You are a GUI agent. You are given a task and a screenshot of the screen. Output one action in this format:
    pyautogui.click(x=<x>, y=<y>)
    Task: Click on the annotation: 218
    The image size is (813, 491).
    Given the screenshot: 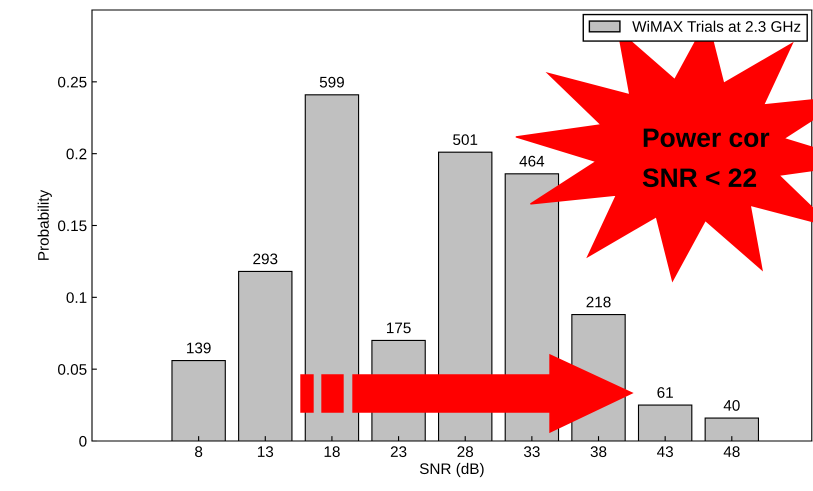 What is the action you would take?
    pyautogui.click(x=598, y=302)
    